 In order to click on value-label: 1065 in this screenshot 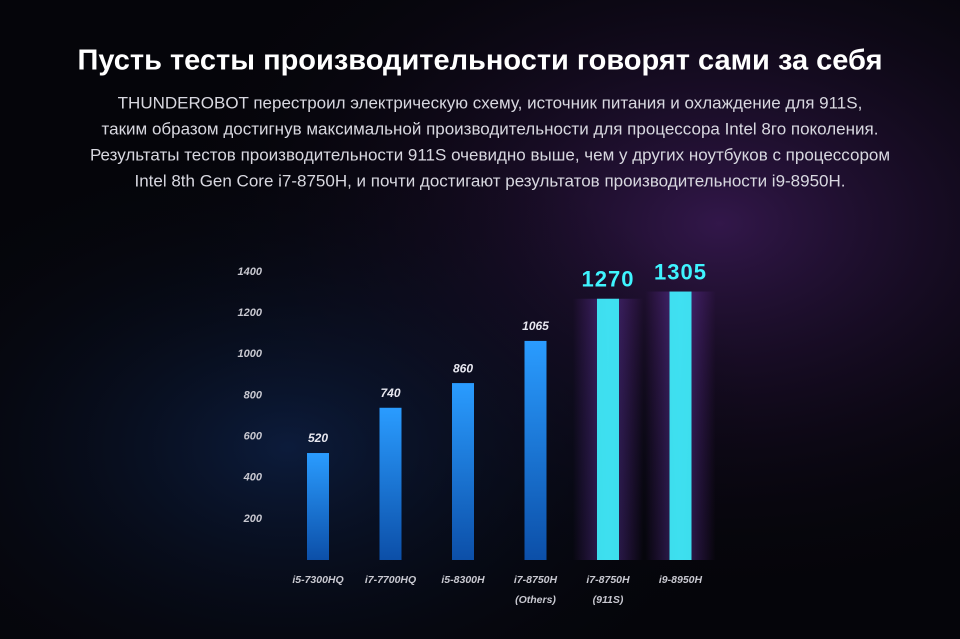, I will do `click(535, 326)`.